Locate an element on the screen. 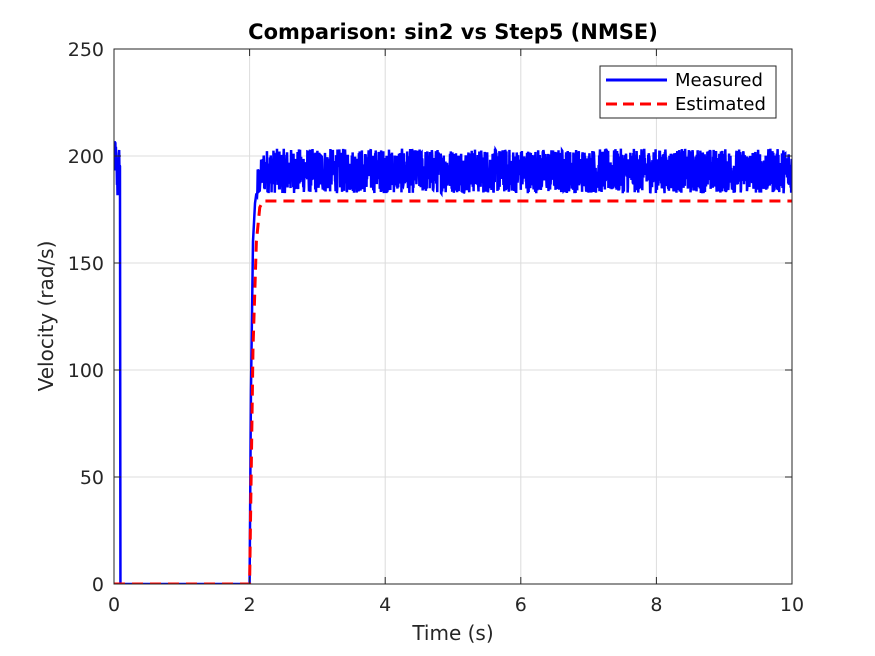 This screenshot has height=656, width=875. y-axis-label: Velocity (rad/s) is located at coordinates (46, 316).